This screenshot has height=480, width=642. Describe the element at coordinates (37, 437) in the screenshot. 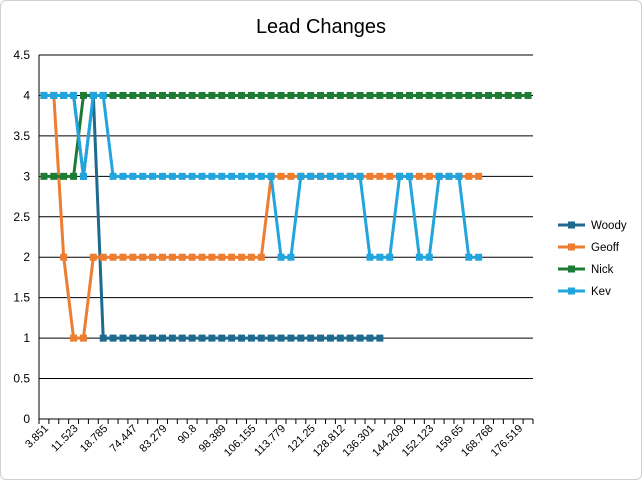

I see `x-tick-label: 3.851` at that location.